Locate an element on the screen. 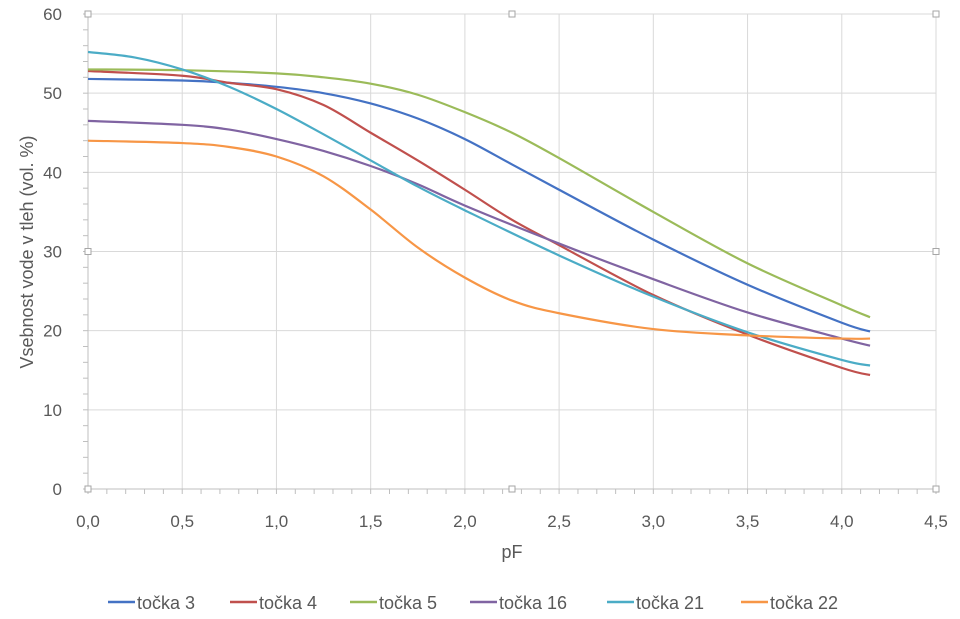  x-axis-label: pF is located at coordinates (511, 552).